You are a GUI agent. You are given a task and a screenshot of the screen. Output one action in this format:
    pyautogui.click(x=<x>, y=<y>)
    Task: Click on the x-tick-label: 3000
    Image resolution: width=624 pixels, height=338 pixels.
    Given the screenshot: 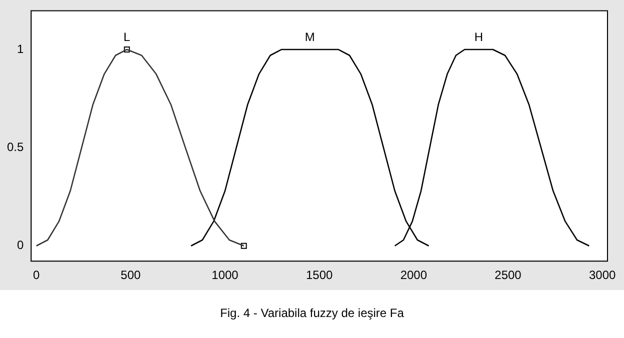 What is the action you would take?
    pyautogui.click(x=602, y=275)
    